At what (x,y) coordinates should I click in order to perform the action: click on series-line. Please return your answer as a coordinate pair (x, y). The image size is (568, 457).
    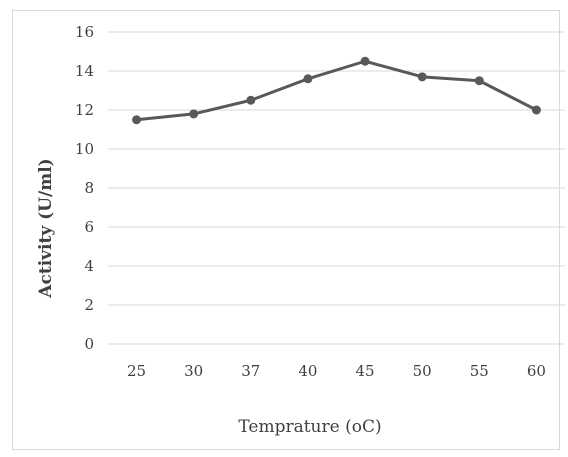
    Looking at the image, I should click on (337, 90).